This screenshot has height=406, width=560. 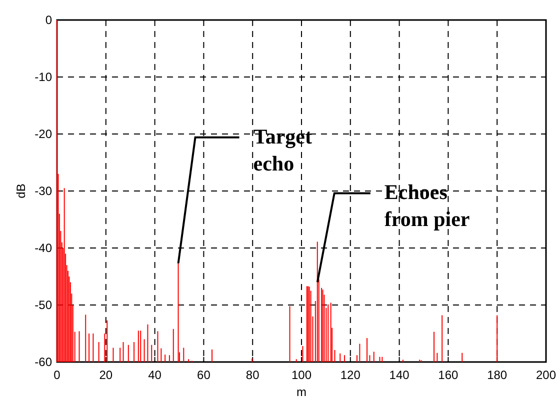 What do you see at coordinates (155, 375) in the screenshot?
I see `x-tick-label: 40` at bounding box center [155, 375].